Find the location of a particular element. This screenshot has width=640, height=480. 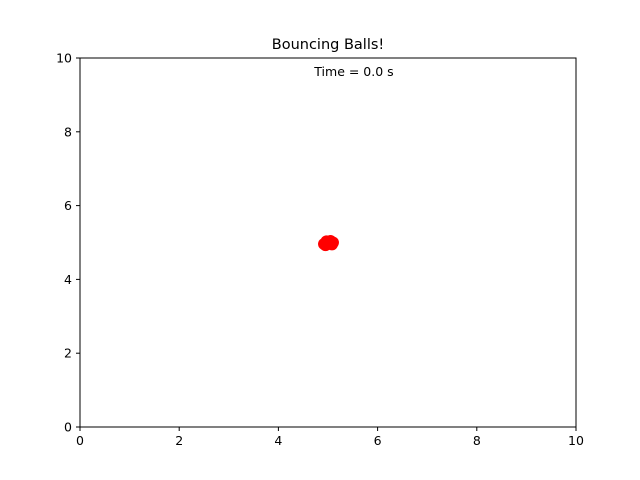

x-tick-label: 0 is located at coordinates (80, 440).